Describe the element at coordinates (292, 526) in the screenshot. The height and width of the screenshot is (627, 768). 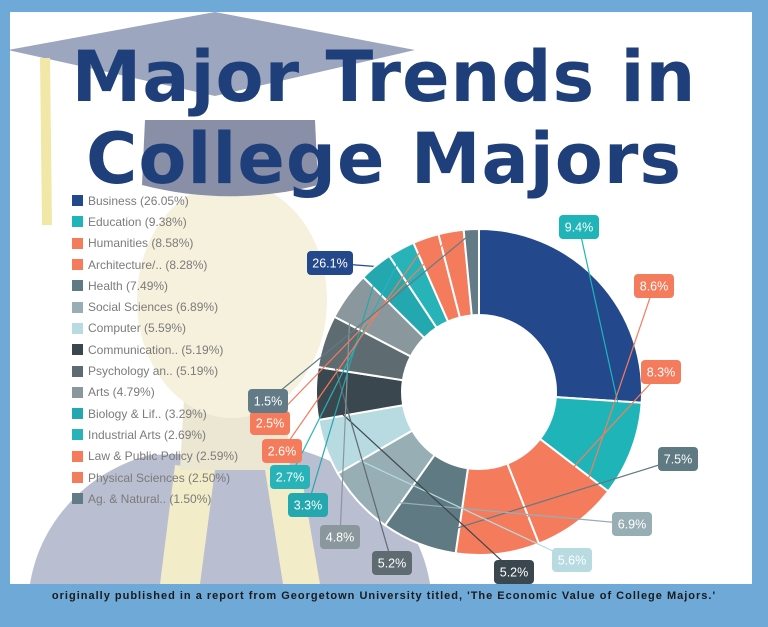
I see `stole-right` at that location.